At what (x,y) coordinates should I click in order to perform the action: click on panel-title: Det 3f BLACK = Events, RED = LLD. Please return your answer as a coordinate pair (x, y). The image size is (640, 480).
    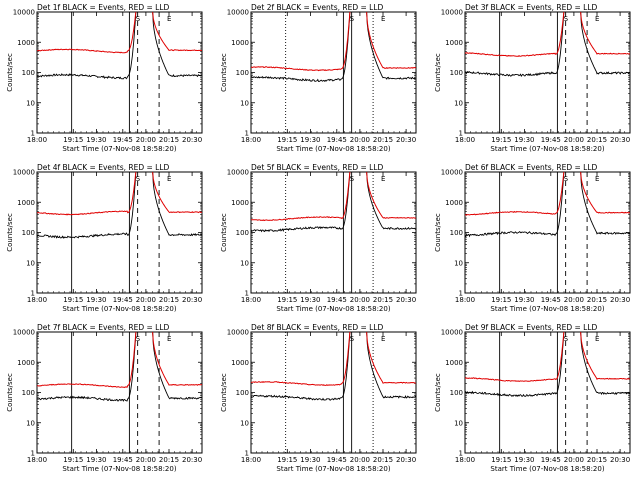
    Looking at the image, I should click on (531, 7).